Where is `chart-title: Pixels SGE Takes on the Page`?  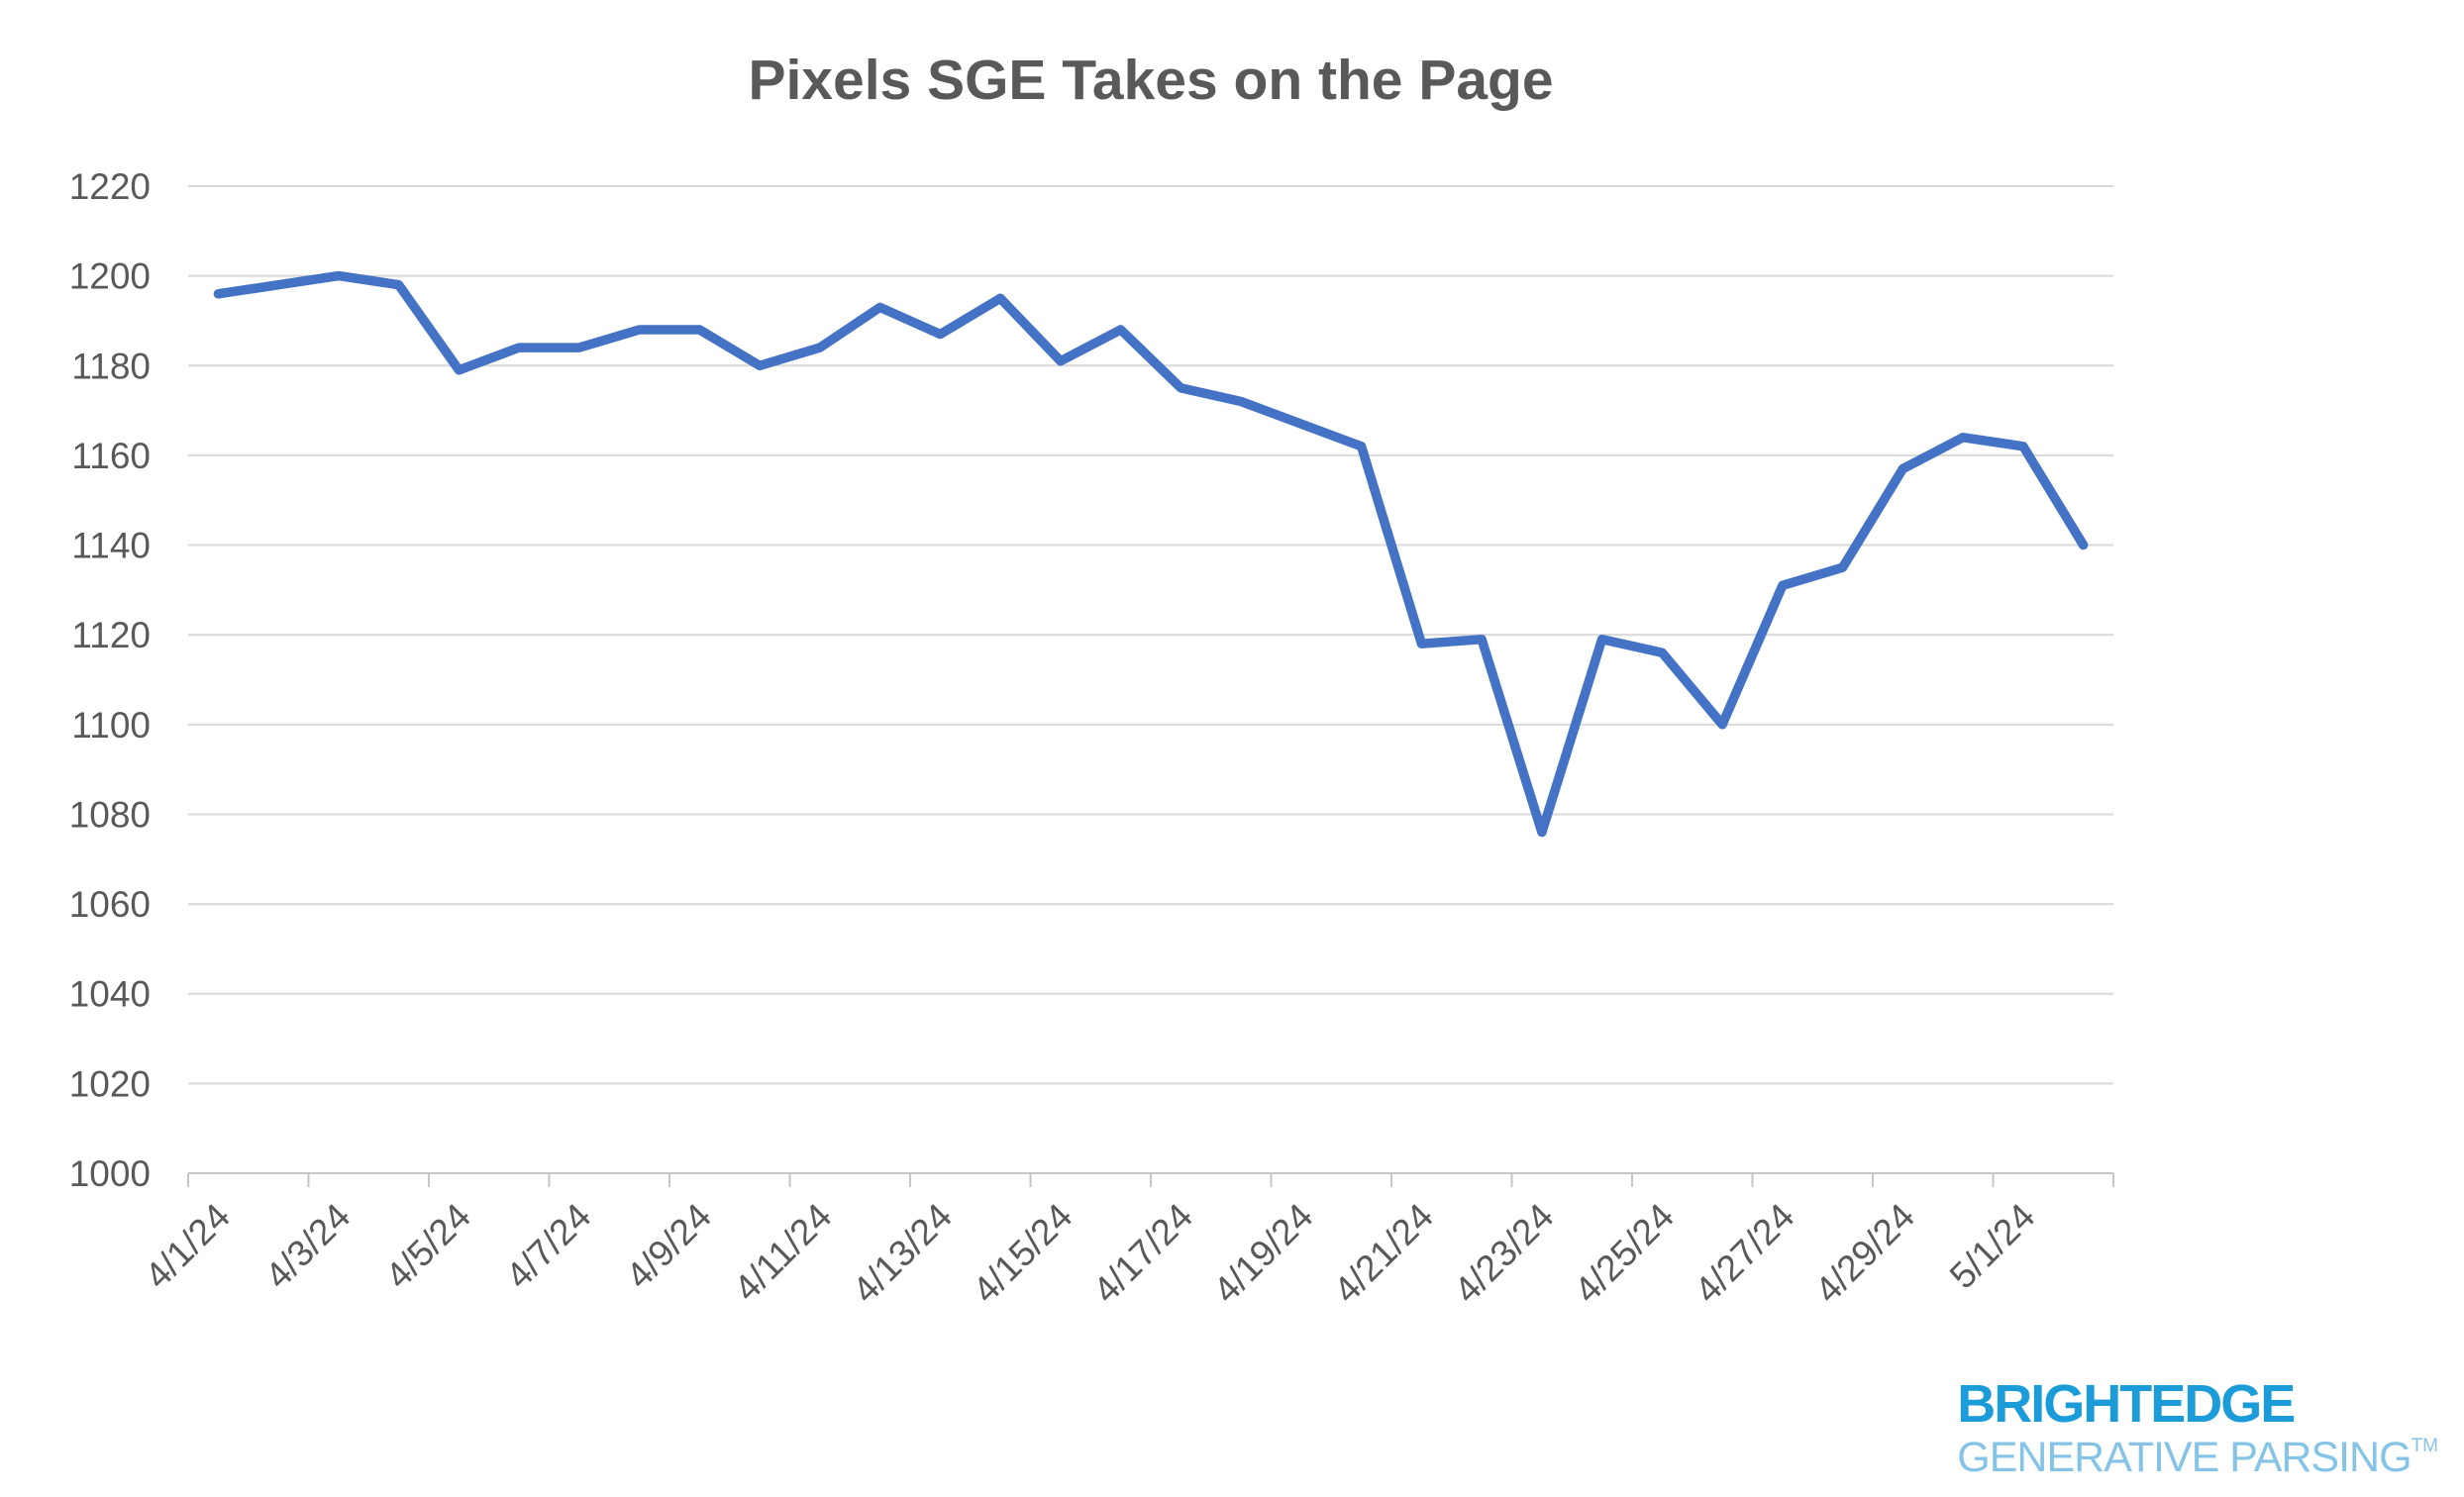
chart-title: Pixels SGE Takes on the Page is located at coordinates (1150, 80).